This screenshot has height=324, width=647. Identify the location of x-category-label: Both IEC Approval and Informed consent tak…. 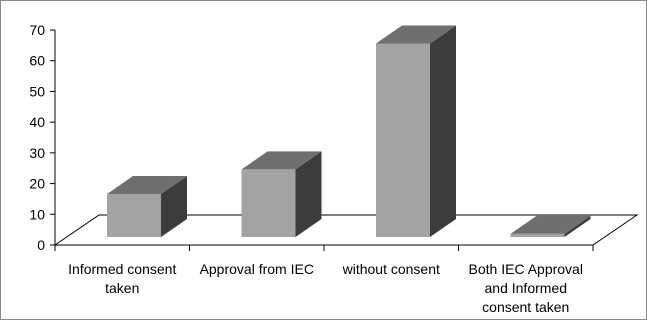
(526, 288).